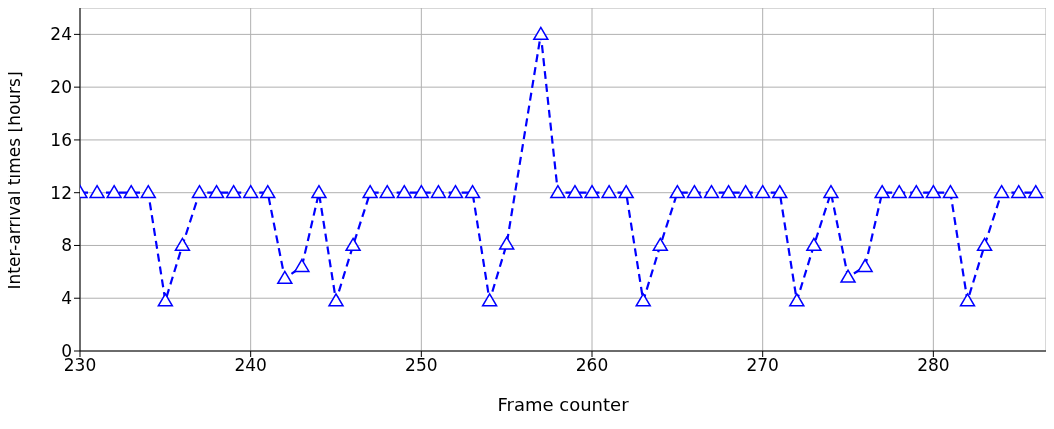 This screenshot has width=1054, height=429. I want to click on x-tick-label: 260, so click(592, 365).